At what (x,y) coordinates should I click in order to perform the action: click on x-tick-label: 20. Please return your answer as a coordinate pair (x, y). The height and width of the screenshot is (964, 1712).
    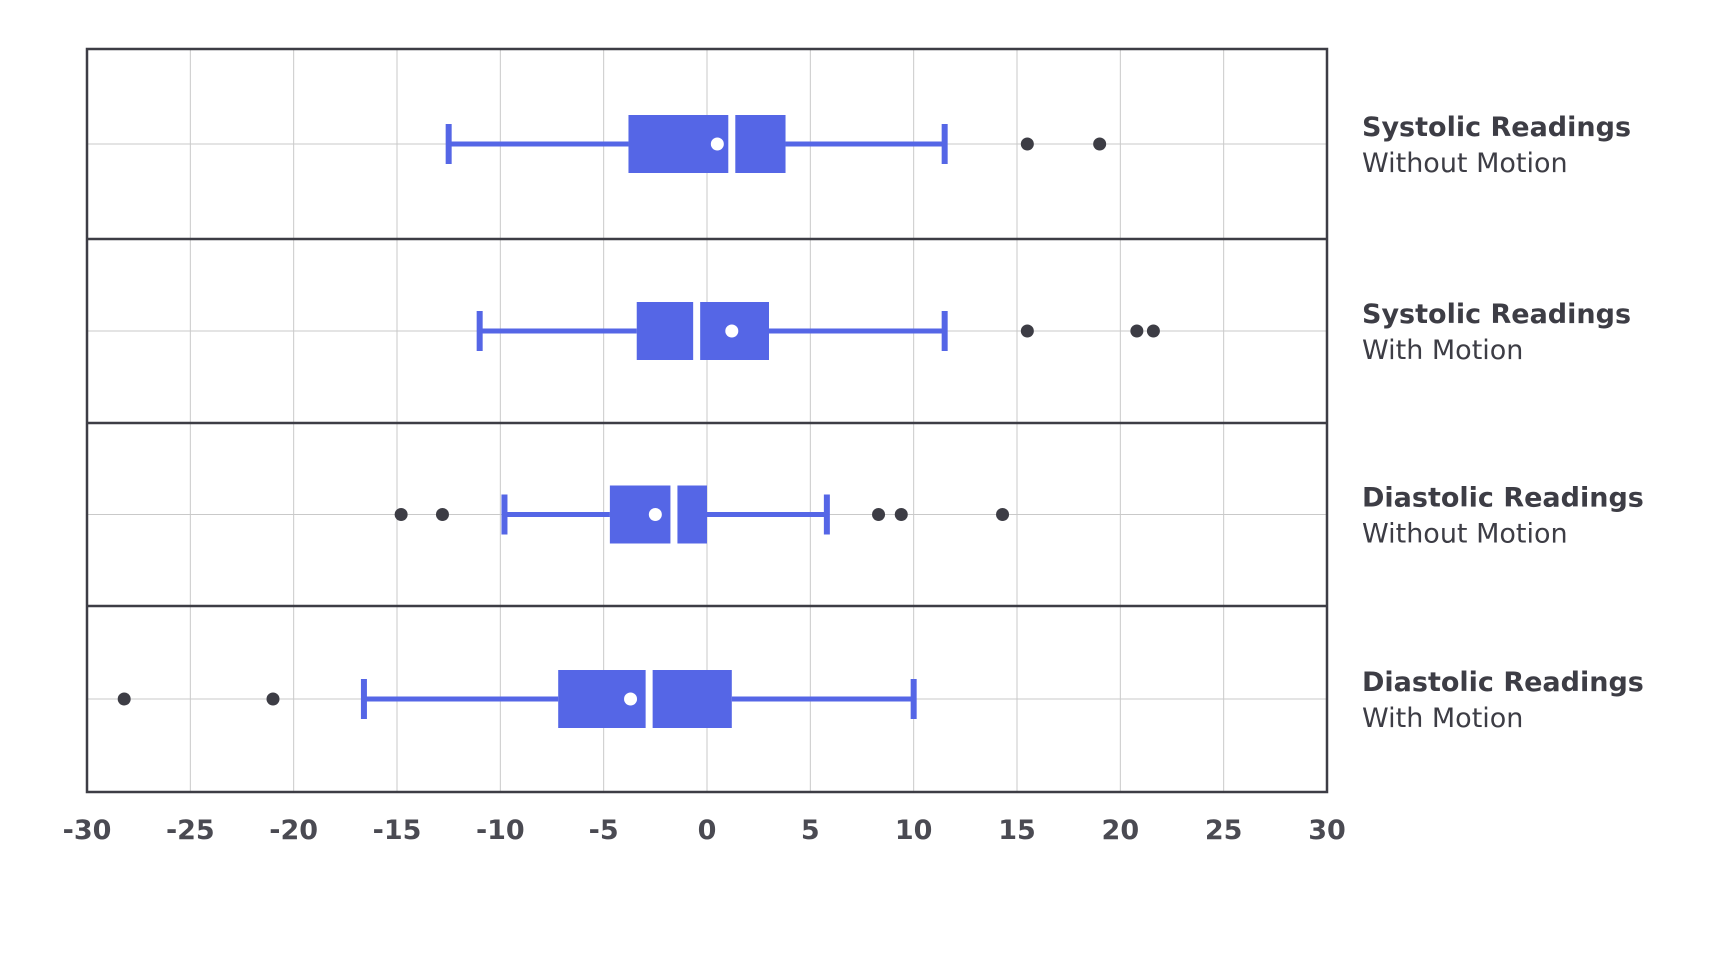
    Looking at the image, I should click on (1121, 830).